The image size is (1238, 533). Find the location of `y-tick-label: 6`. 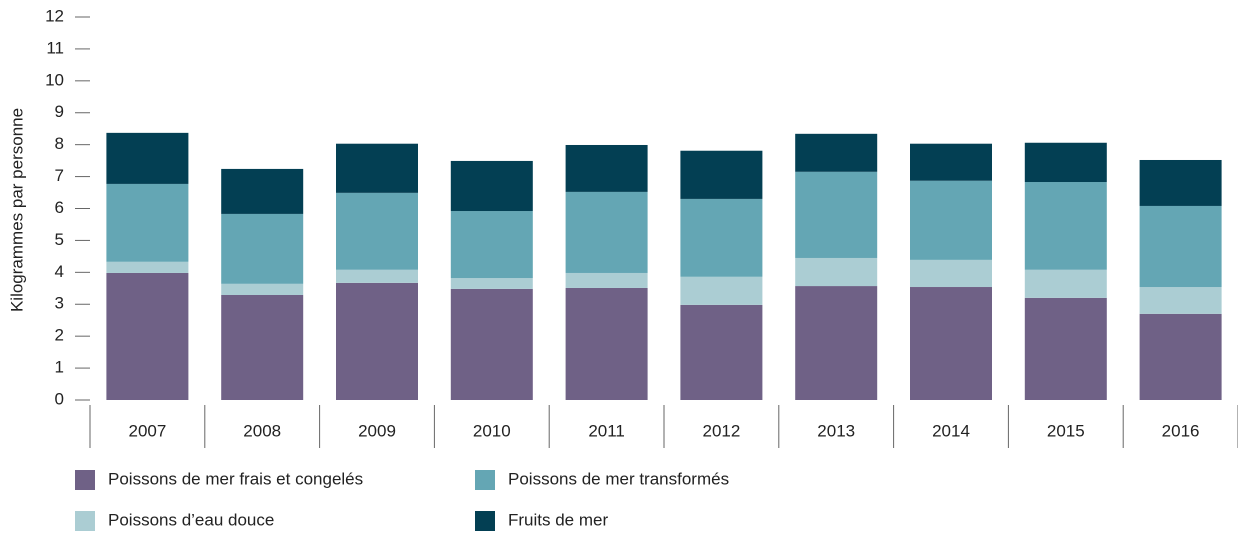

y-tick-label: 6 is located at coordinates (59, 207).